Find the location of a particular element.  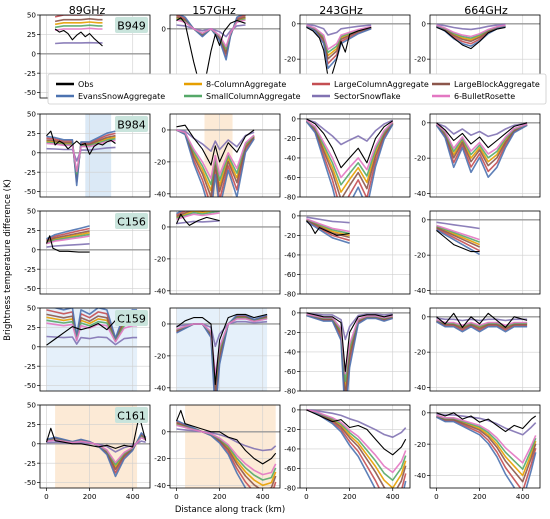

y-tick-label: -25 is located at coordinates (30, 73).